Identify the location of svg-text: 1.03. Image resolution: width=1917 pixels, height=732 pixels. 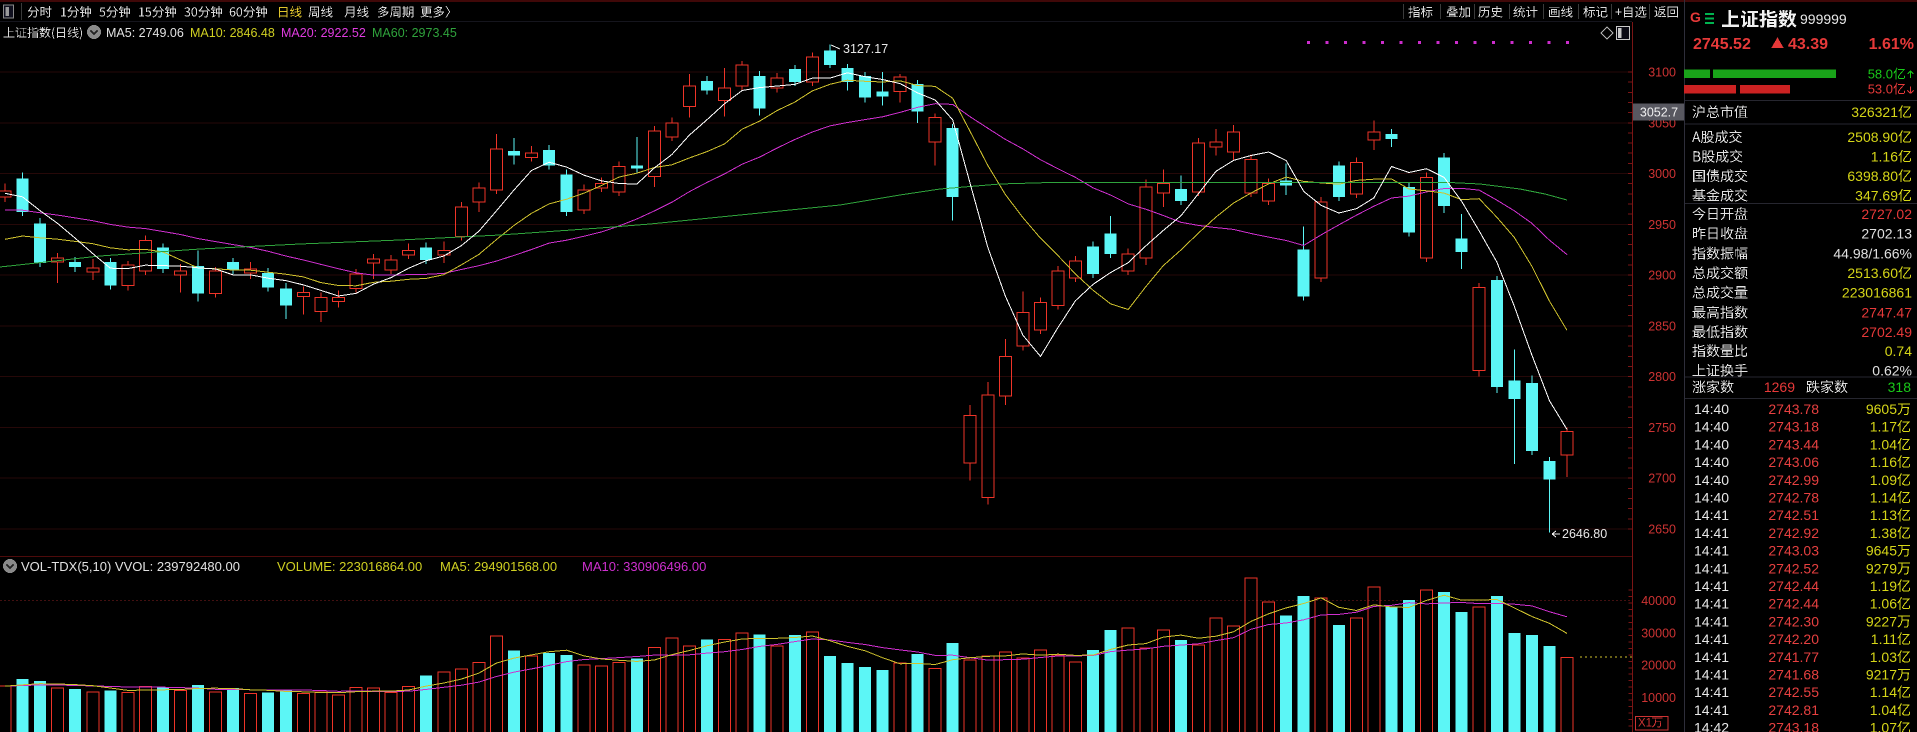
(1883, 657).